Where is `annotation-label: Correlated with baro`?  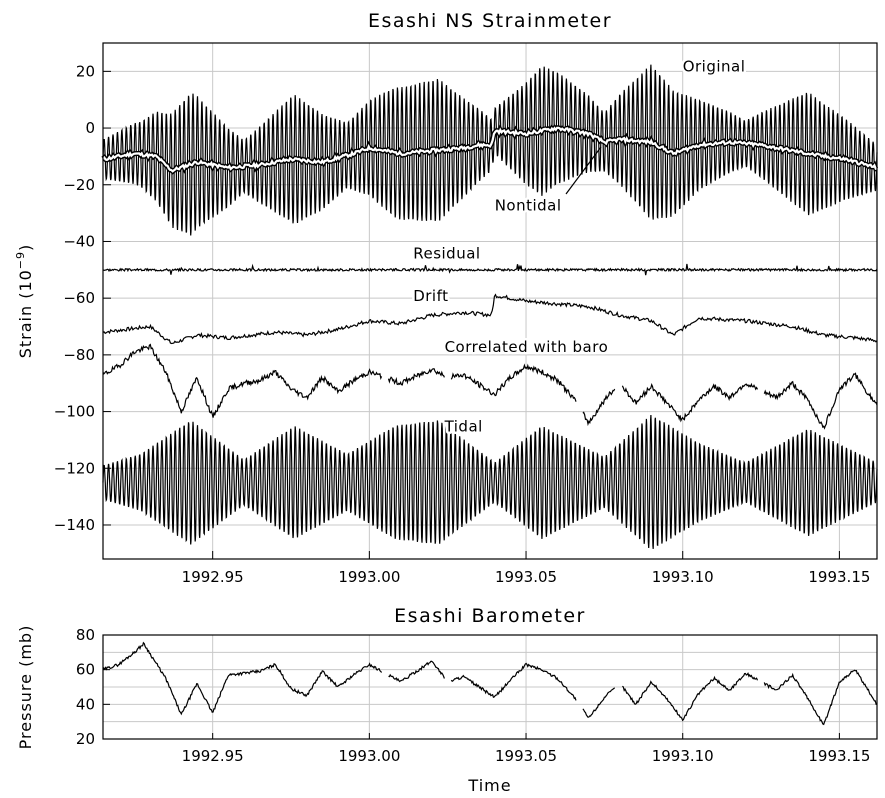
annotation-label: Correlated with baro is located at coordinates (527, 347).